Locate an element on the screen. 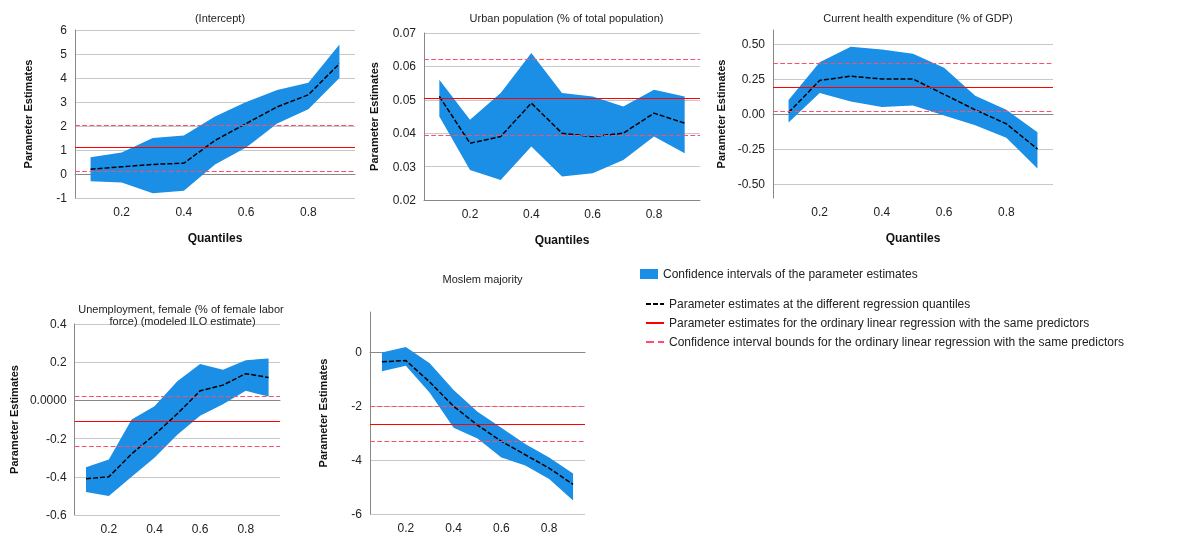  y-tick-label: 0.50 is located at coordinates (753, 44).